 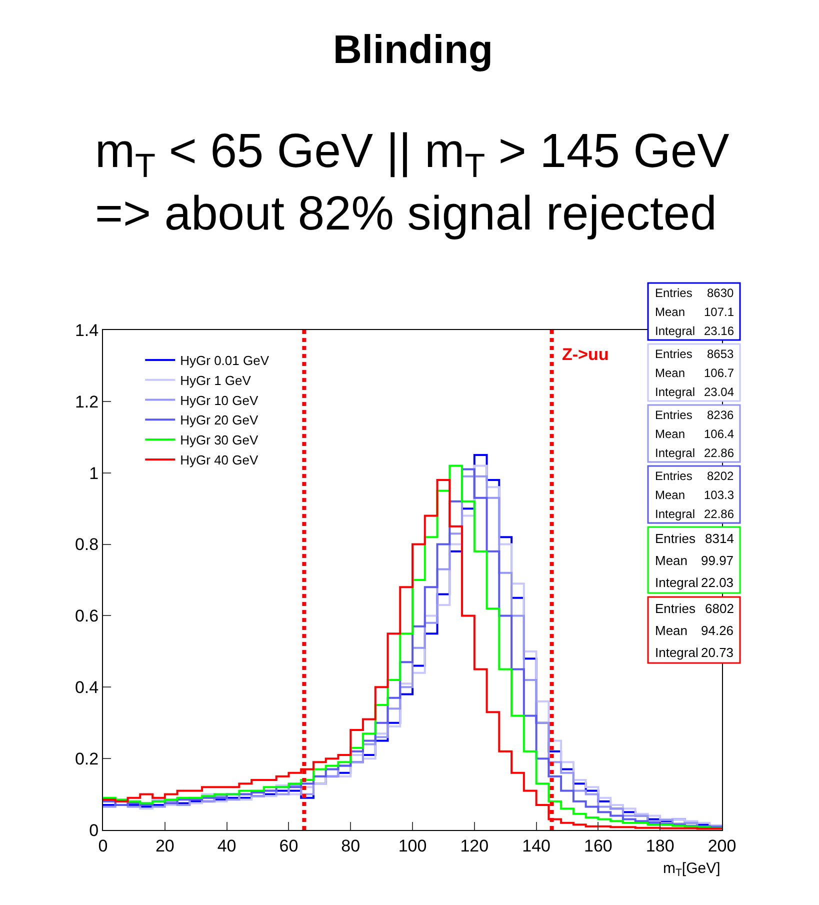 I want to click on text: Entries 8630 Mean 107.1 Integral 23.16, so click(x=694, y=312).